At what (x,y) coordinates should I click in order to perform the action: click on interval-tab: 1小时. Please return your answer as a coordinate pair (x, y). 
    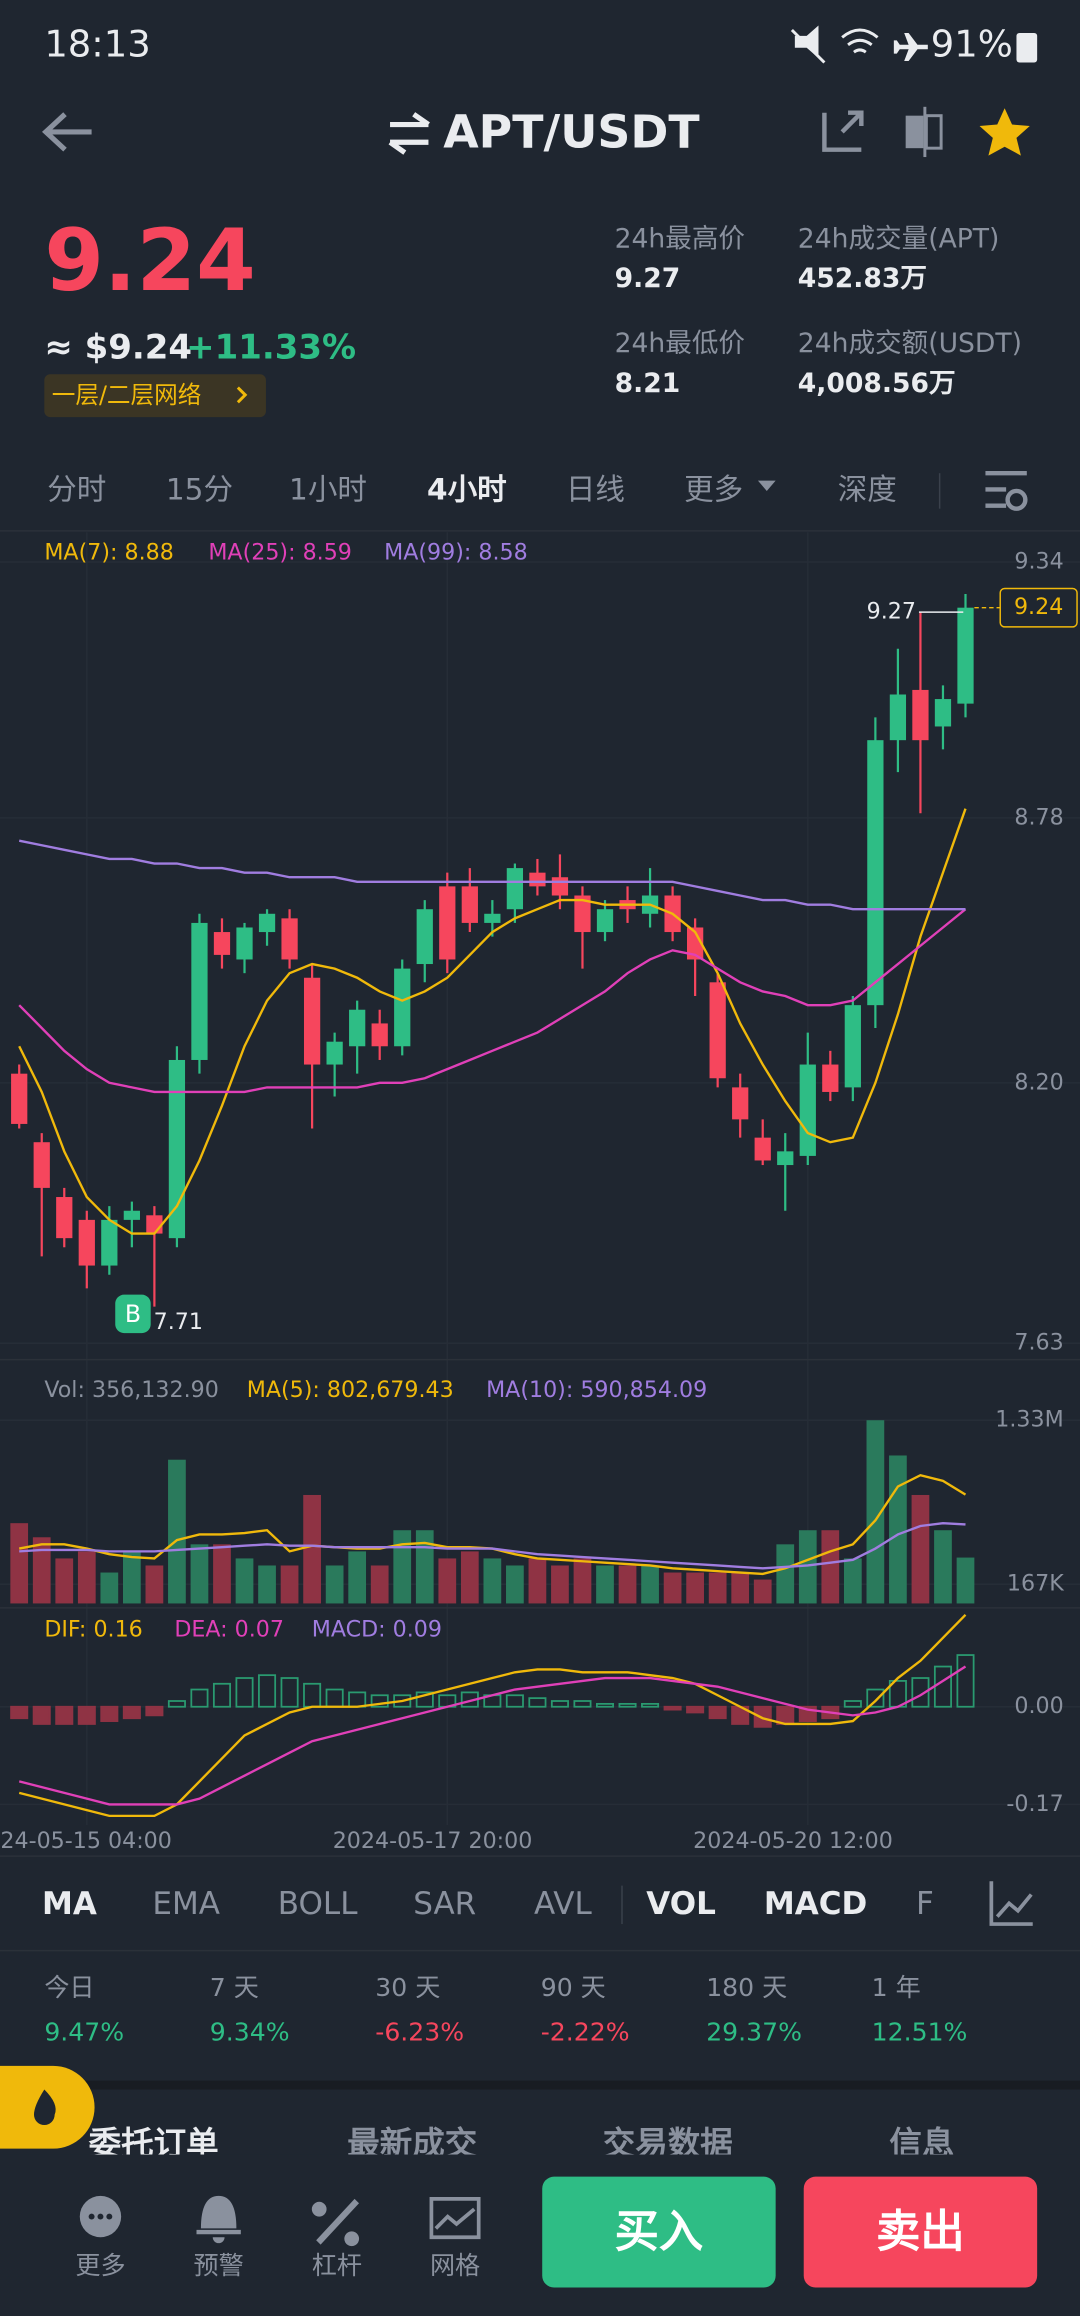
    Looking at the image, I should click on (328, 489).